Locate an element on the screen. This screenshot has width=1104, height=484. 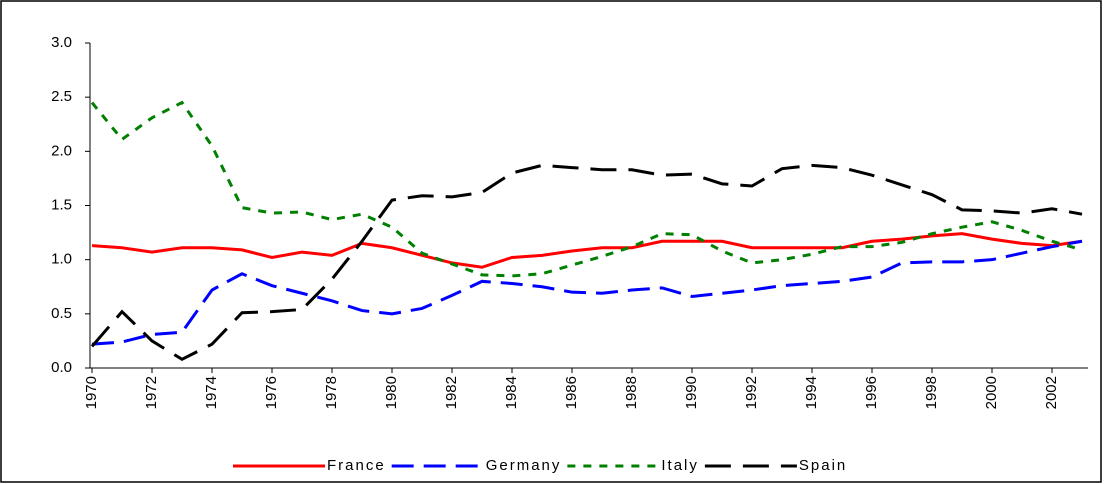
x-tick-label: 1998 is located at coordinates (931, 392).